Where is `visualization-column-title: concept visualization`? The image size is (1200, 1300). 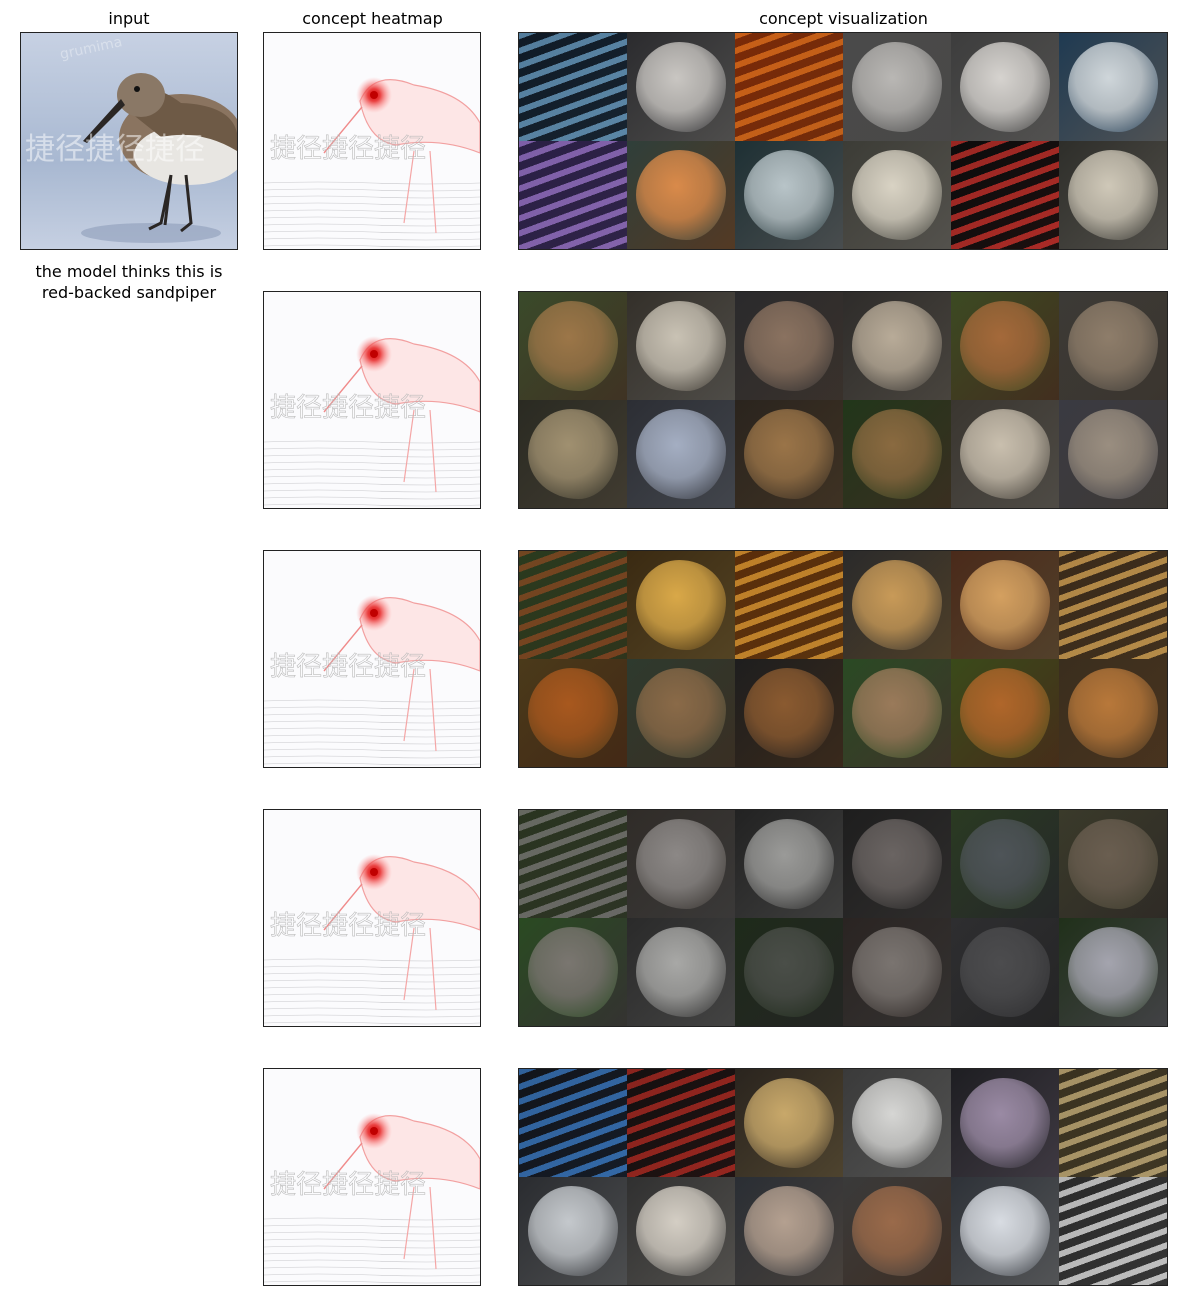
visualization-column-title: concept visualization is located at coordinates (843, 18).